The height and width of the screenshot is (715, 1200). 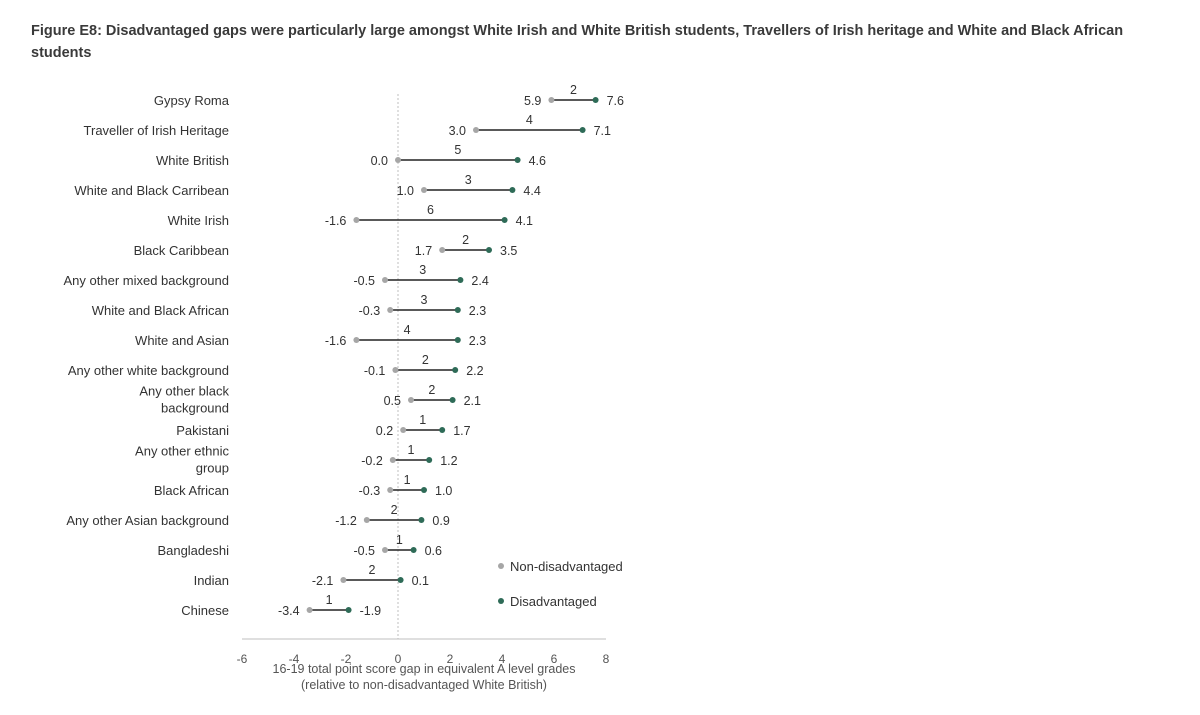 I want to click on non-disadvantaged-value-label: -1.2, so click(x=346, y=521).